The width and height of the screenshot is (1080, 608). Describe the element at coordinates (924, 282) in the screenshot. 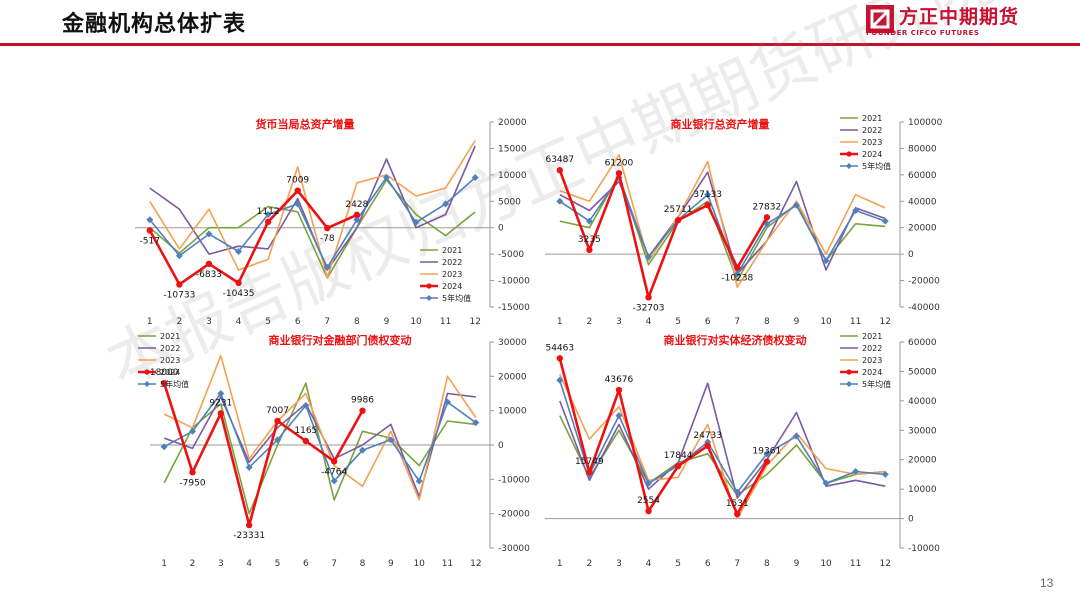

I see `y-tick-label: -20000` at that location.